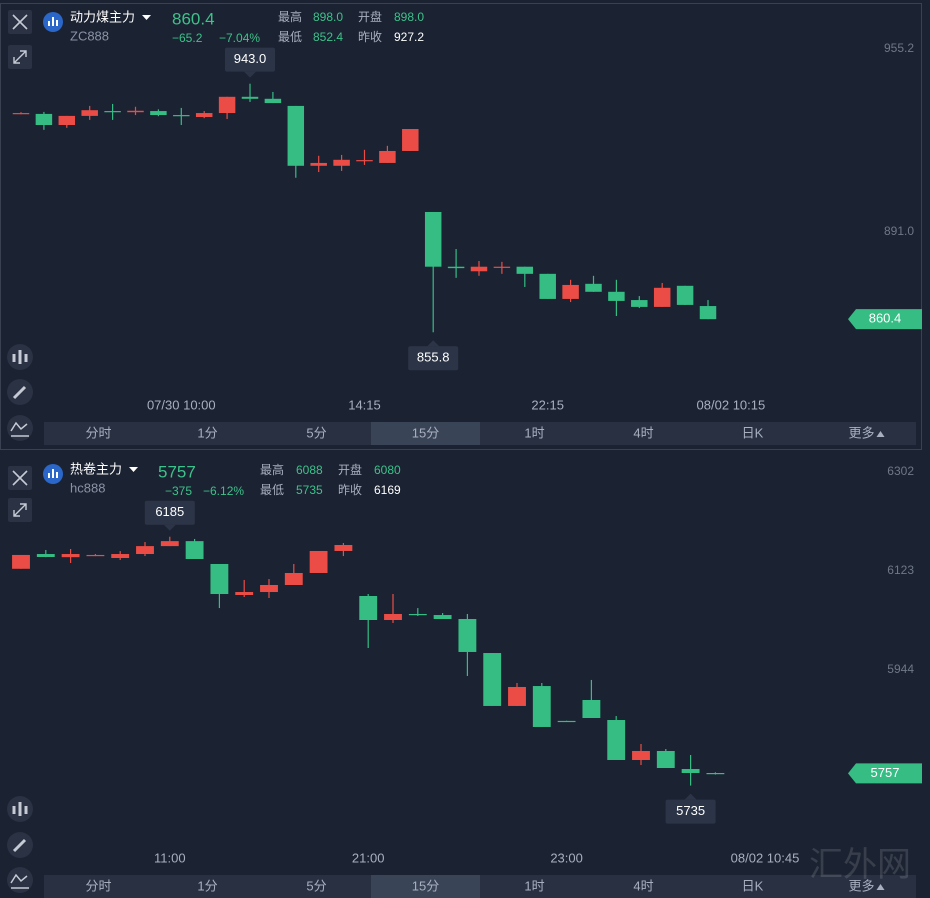 This screenshot has height=898, width=930. Describe the element at coordinates (96, 468) in the screenshot. I see `symbol-name: 热卷主力` at that location.